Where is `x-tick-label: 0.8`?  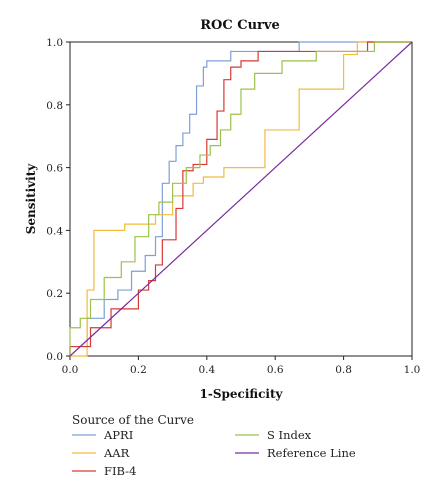 x-tick-label: 0.8 is located at coordinates (343, 370).